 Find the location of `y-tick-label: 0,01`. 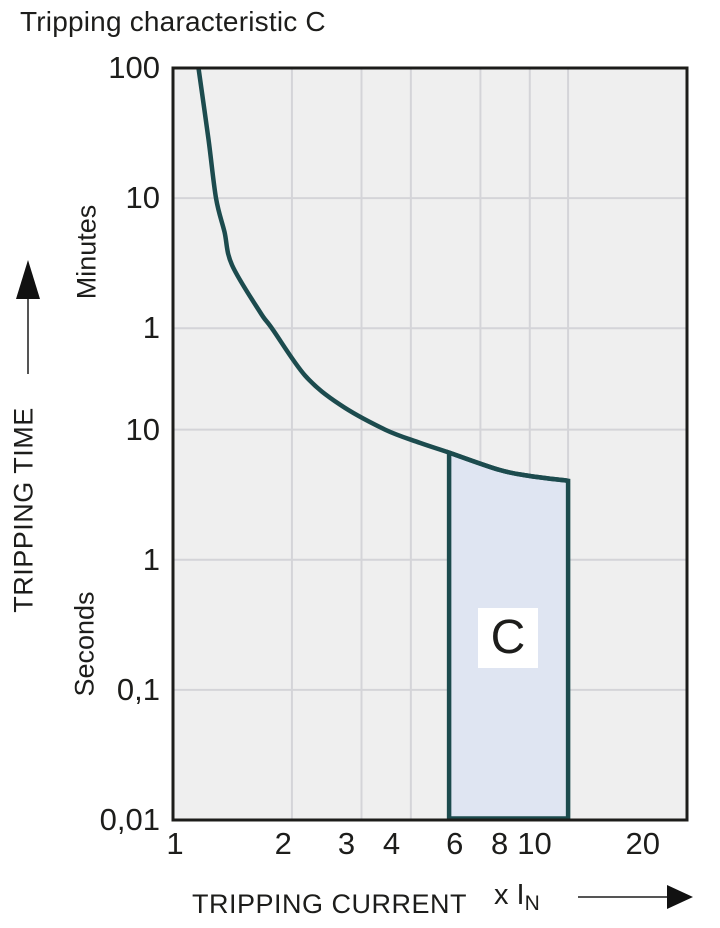

y-tick-label: 0,01 is located at coordinates (129, 819).